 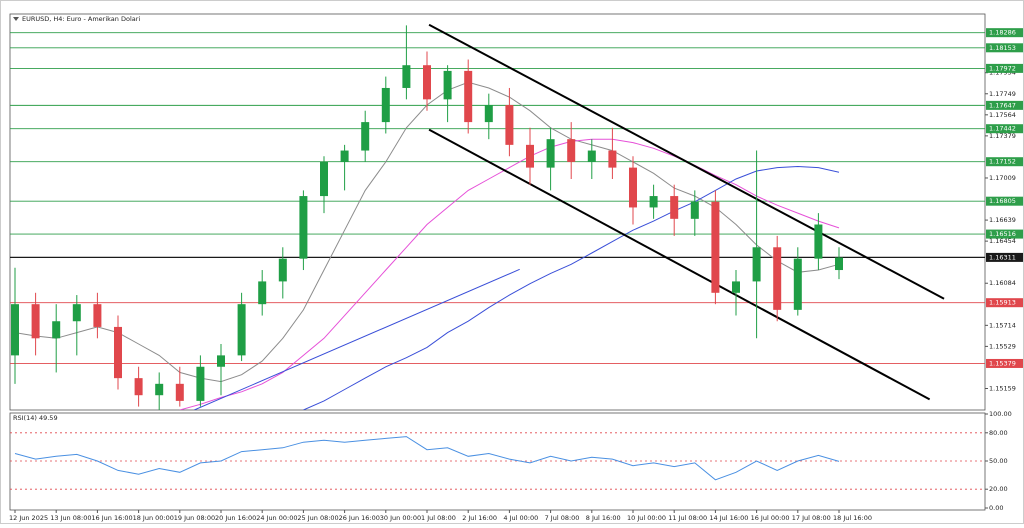 What do you see at coordinates (562, 518) in the screenshot?
I see `x-tick-label: 7 Jul 08:00` at bounding box center [562, 518].